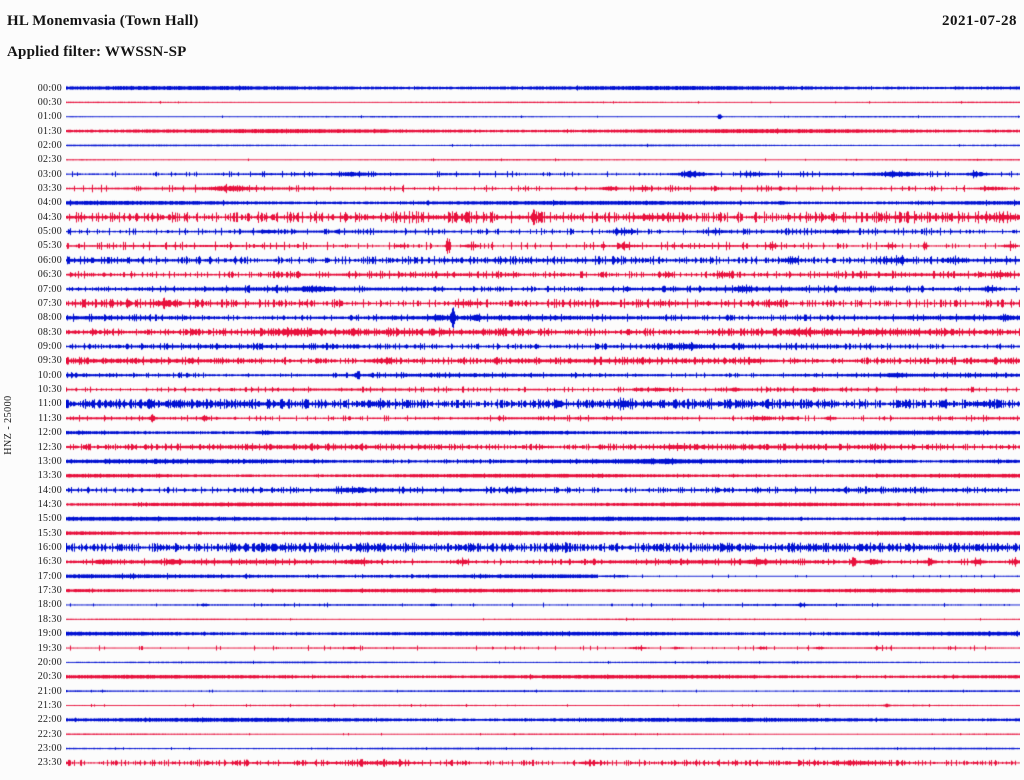 Image resolution: width=1024 pixels, height=780 pixels. Describe the element at coordinates (49, 203) in the screenshot. I see `time-label: 04:00` at that location.